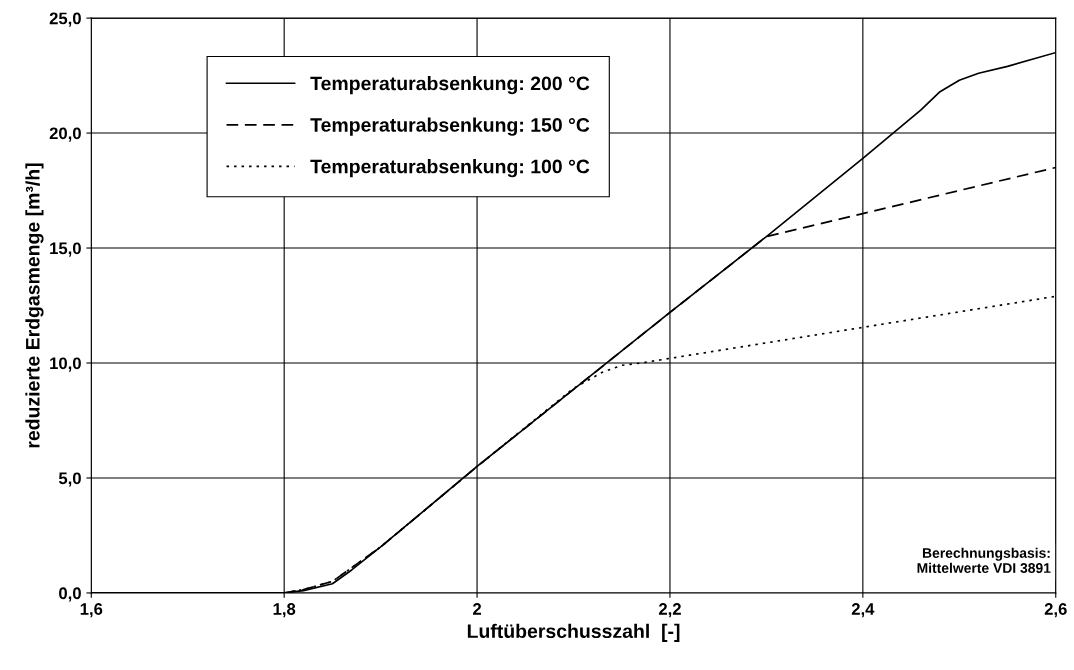  What do you see at coordinates (65, 19) in the screenshot?
I see `y-tick-label: 25,0` at bounding box center [65, 19].